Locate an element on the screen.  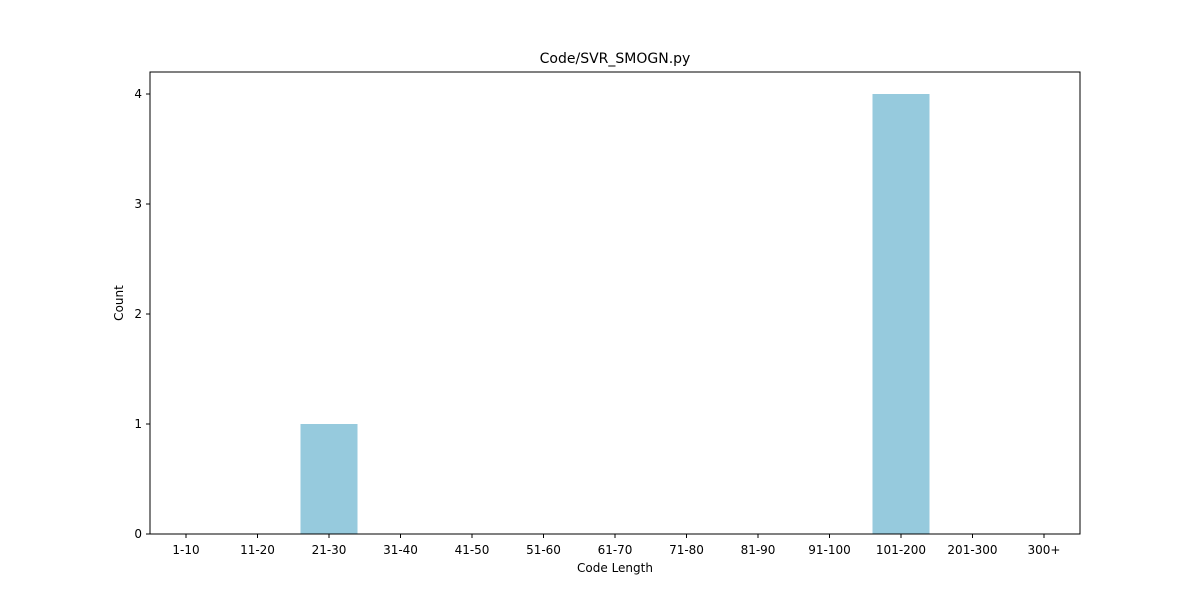
x-tick-label: 1-10 is located at coordinates (185, 550).